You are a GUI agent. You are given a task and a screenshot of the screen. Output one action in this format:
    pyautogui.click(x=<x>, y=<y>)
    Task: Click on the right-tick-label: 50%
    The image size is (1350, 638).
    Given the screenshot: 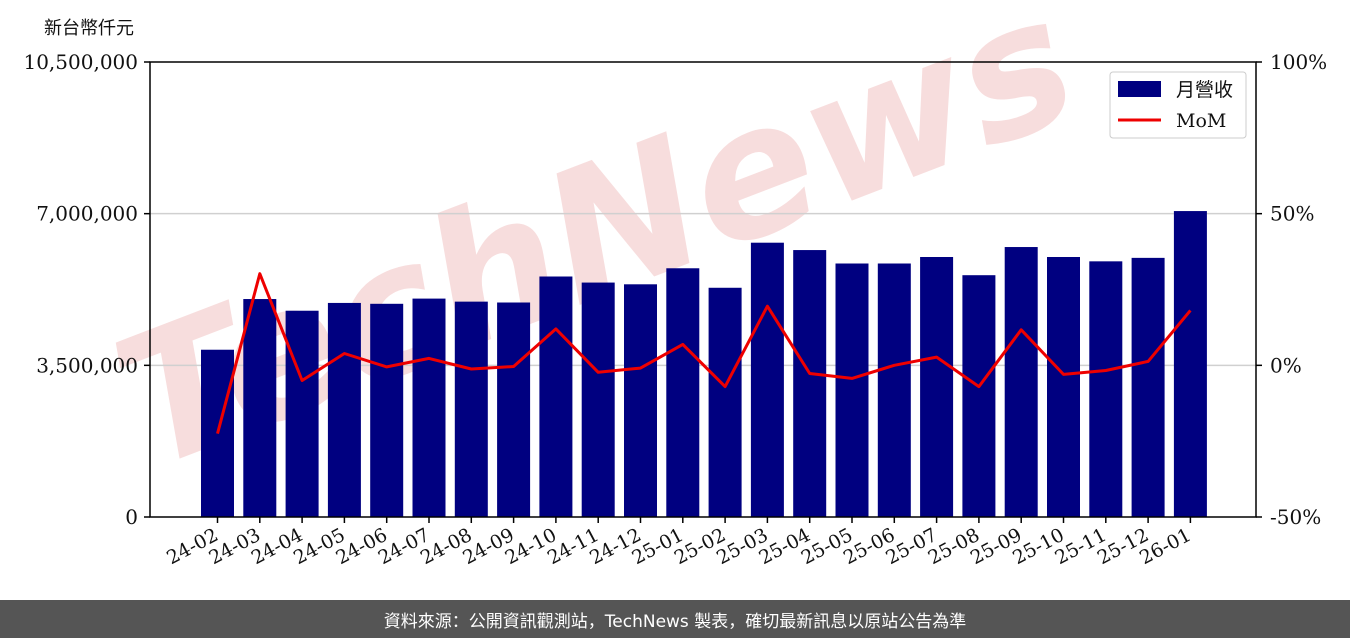 What is the action you would take?
    pyautogui.click(x=1292, y=214)
    